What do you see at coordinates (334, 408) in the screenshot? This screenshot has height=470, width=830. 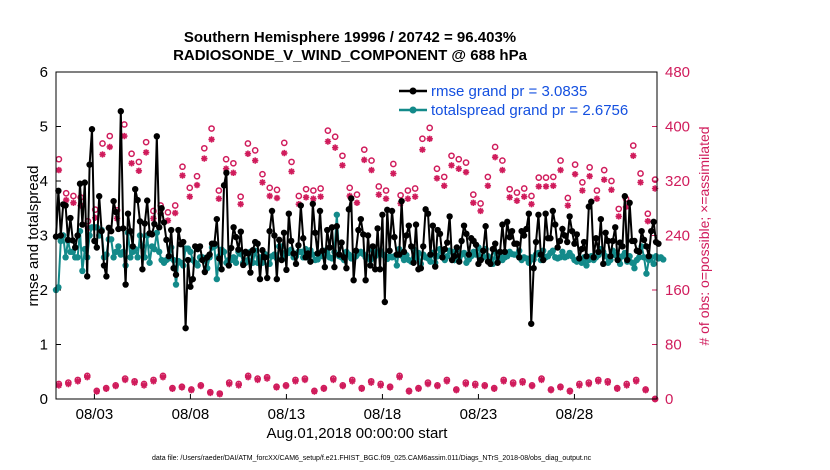 I see `x-axis: 08/03 08/08 08/13 08/18 08/23 08/28` at bounding box center [334, 408].